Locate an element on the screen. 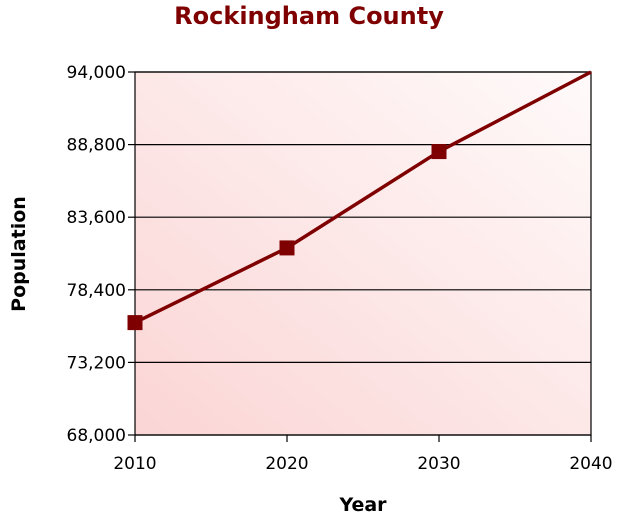  x-tick-label: 2030 is located at coordinates (438, 464).